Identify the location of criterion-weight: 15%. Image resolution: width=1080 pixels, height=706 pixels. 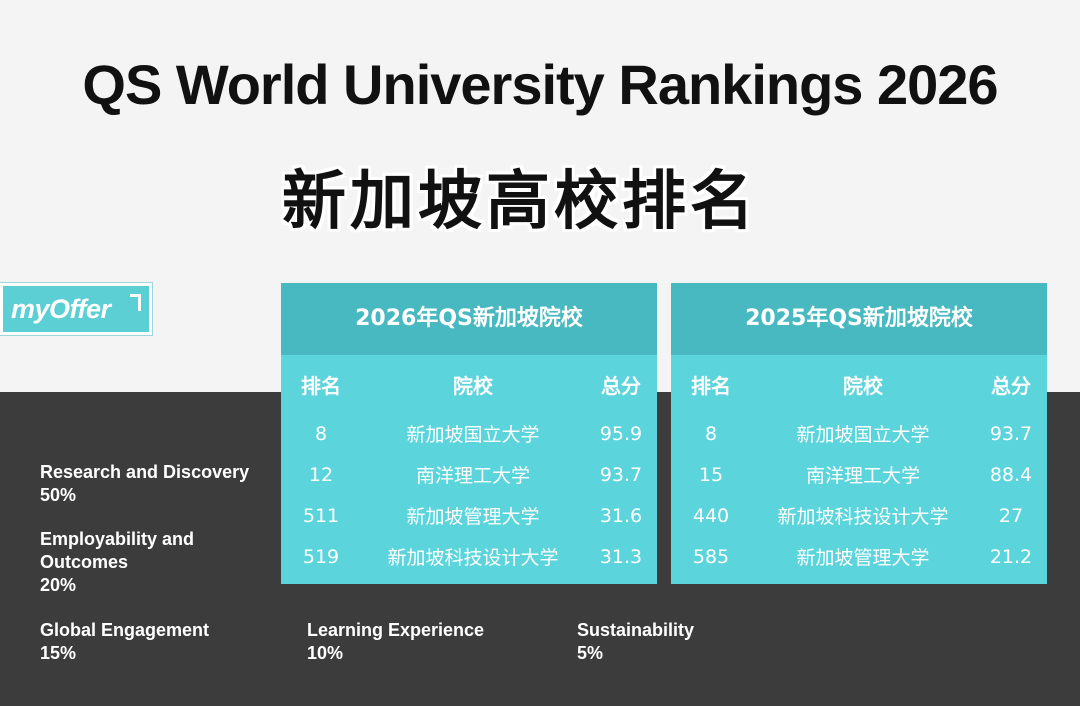
(58, 653).